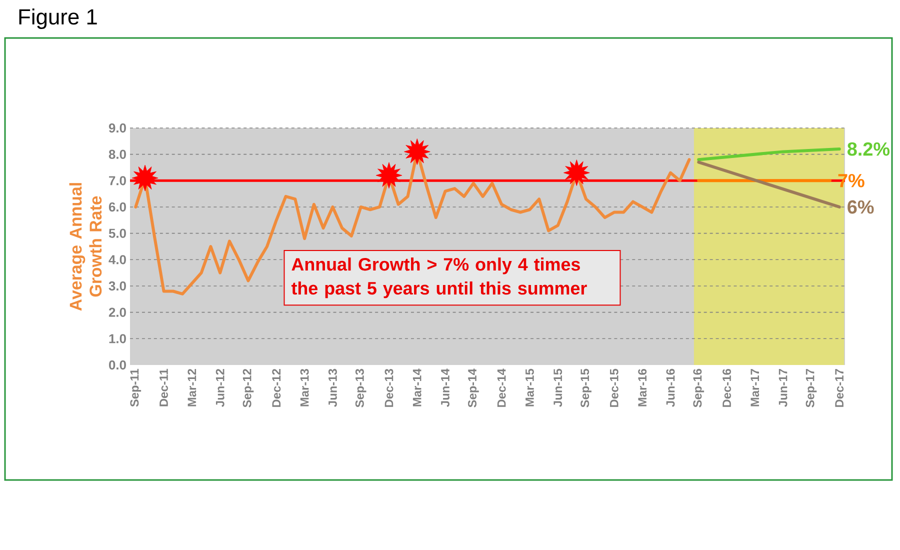 Image resolution: width=900 pixels, height=550 pixels. Describe the element at coordinates (755, 387) in the screenshot. I see `x-tick-label: Mar-17` at that location.